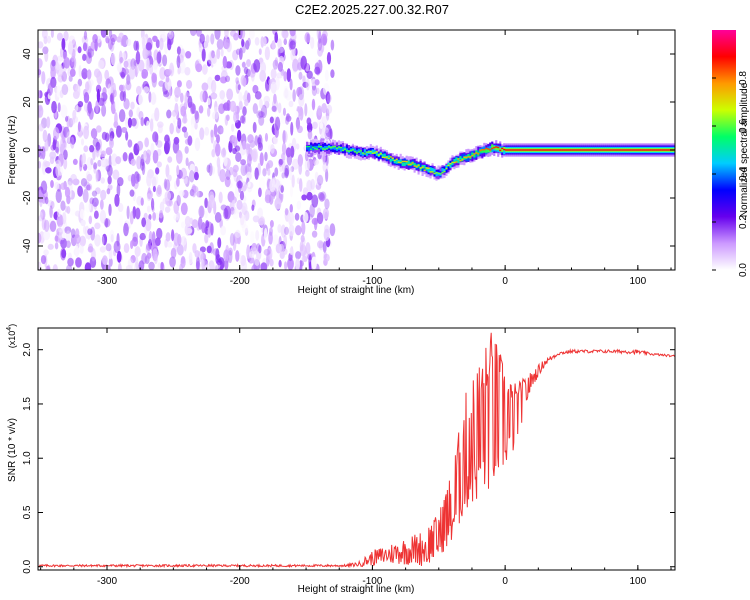 This screenshot has width=750, height=600. Describe the element at coordinates (372, 9) in the screenshot. I see `figure-title: C2E2.2025.227.00.32.R07` at that location.